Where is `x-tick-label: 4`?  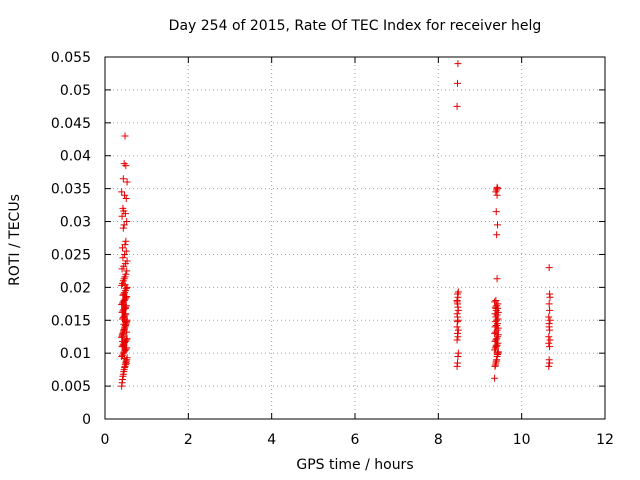
x-tick-label: 4 is located at coordinates (271, 440).